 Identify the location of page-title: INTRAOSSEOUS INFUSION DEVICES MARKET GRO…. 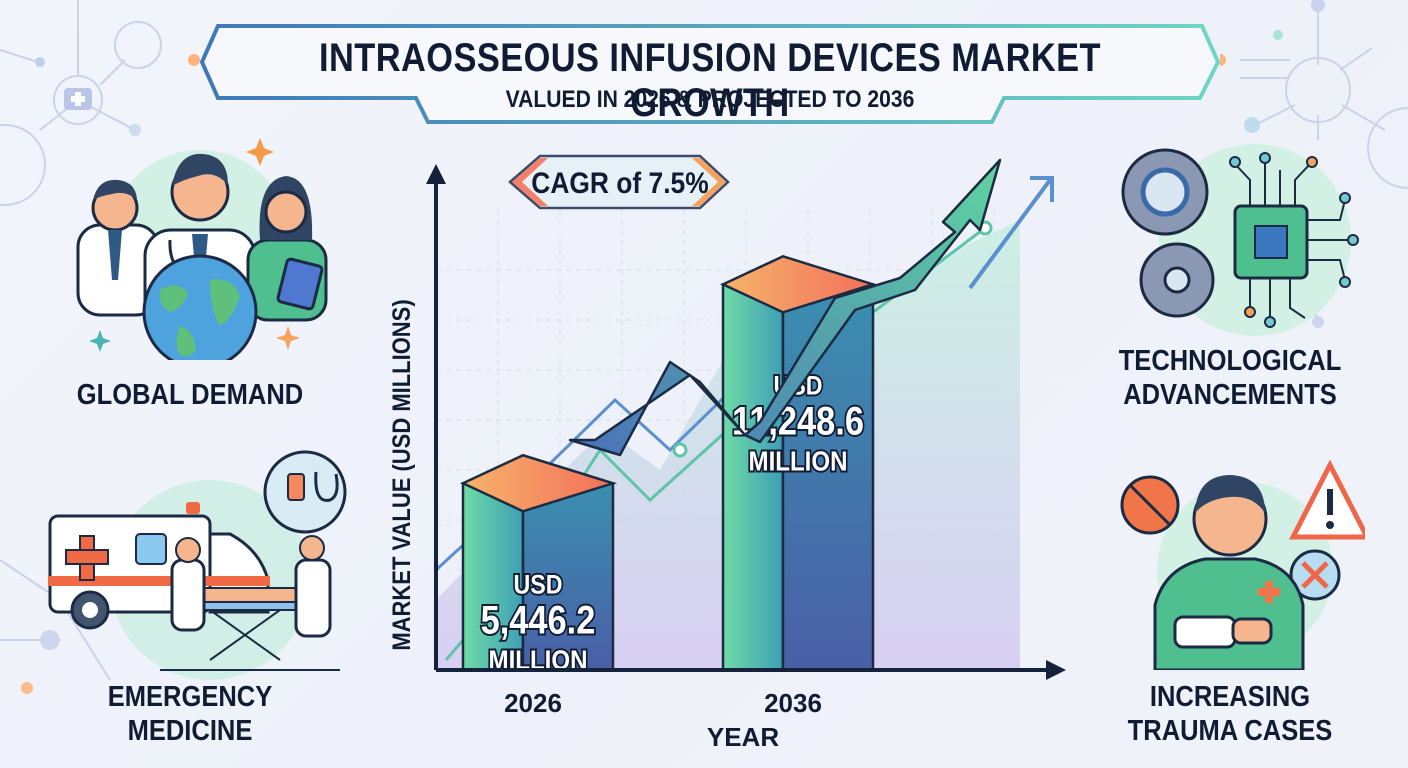
(710, 80).